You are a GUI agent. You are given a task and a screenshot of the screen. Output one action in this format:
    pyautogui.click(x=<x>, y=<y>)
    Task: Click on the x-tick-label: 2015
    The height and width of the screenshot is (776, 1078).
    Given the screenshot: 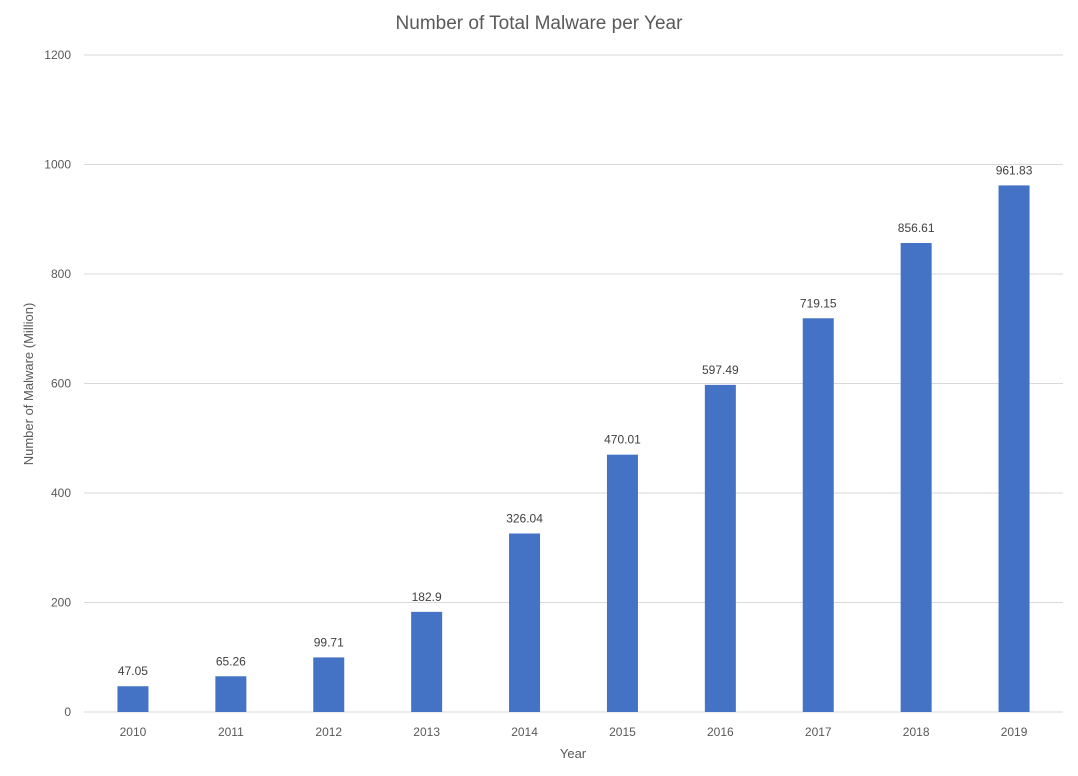 What is the action you would take?
    pyautogui.click(x=622, y=732)
    